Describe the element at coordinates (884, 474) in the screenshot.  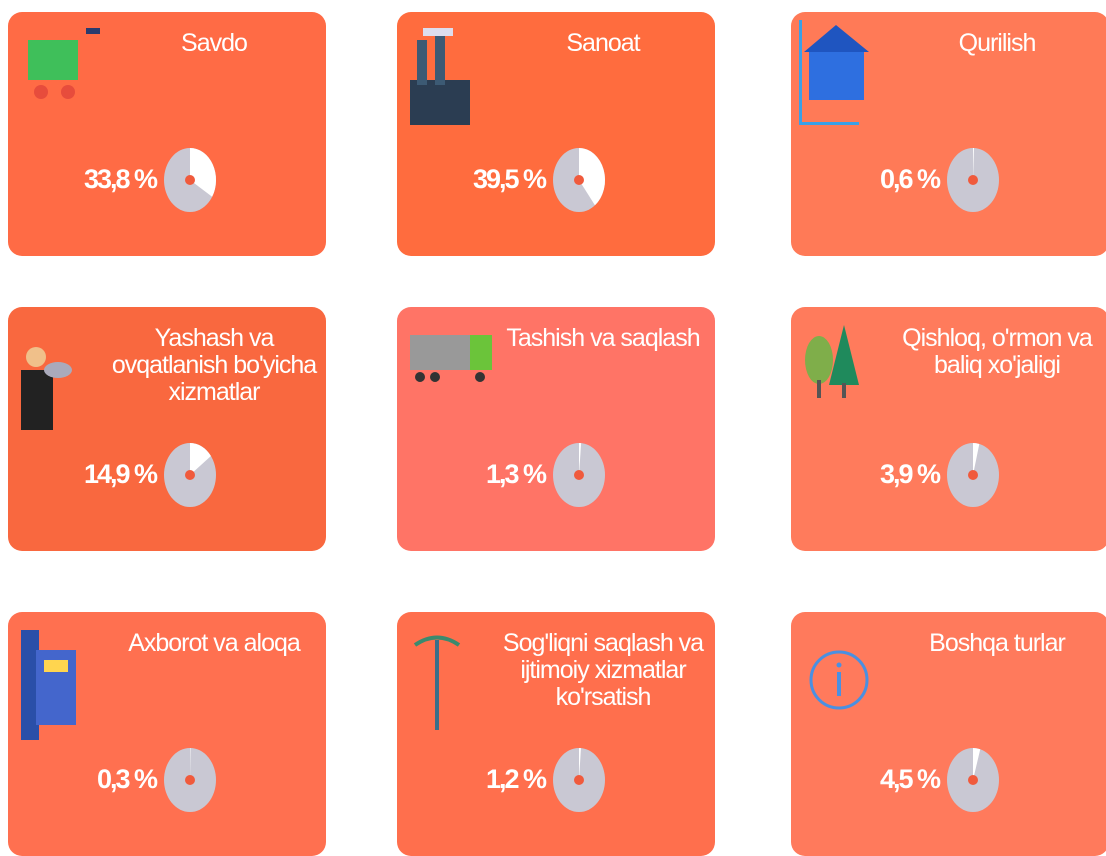
I see `value-label: 3,9 %` at that location.